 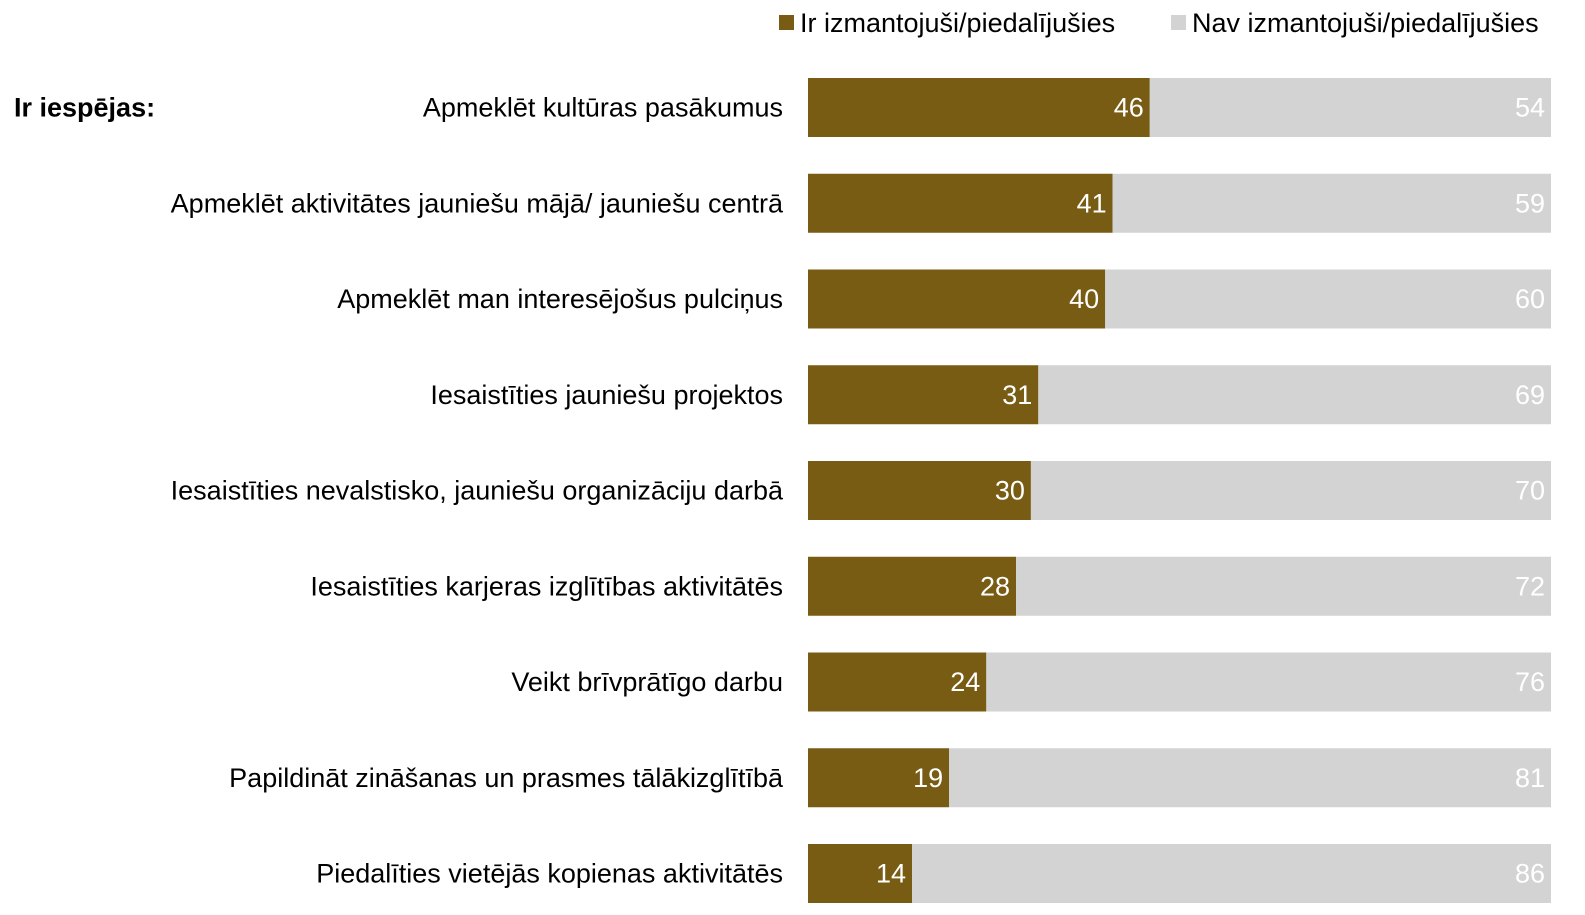 I want to click on data-label-used: 28, so click(x=995, y=586).